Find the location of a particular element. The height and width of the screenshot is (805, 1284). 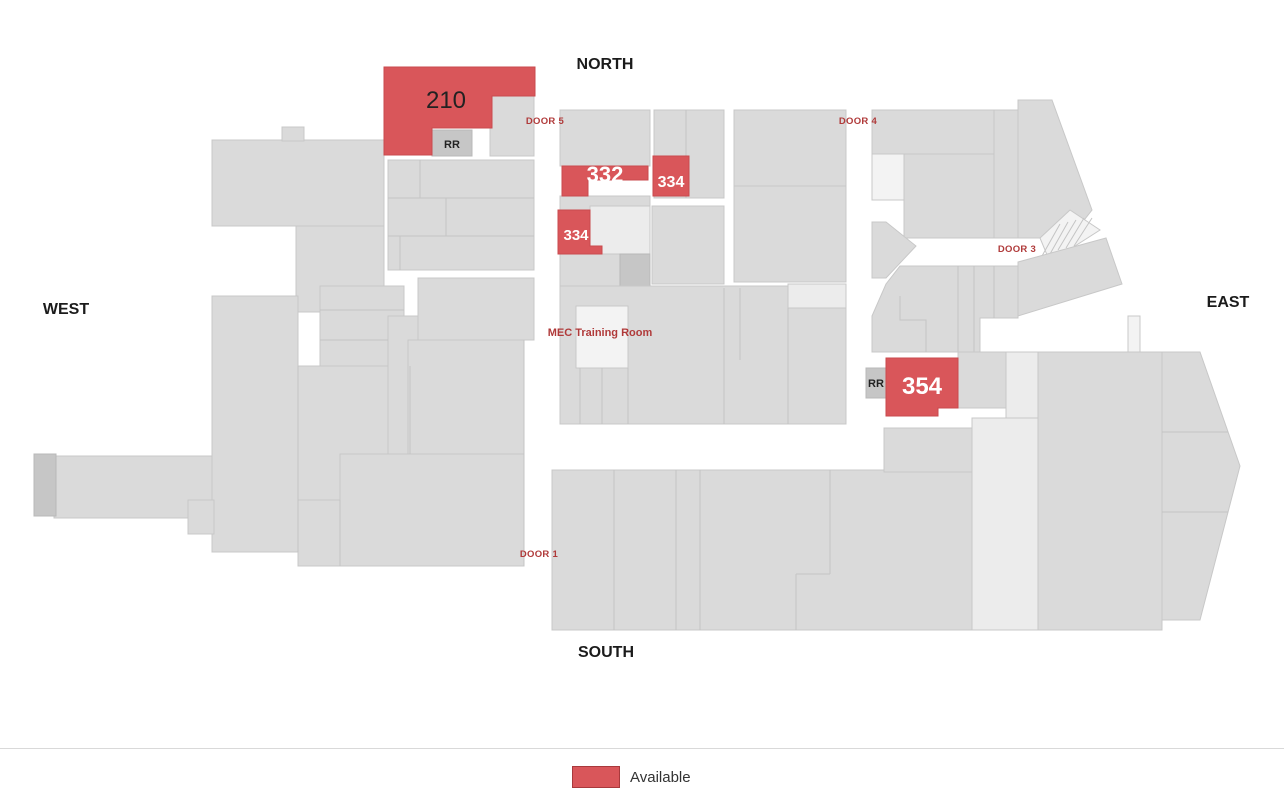

east-block: RR is located at coordinates (1003, 254).